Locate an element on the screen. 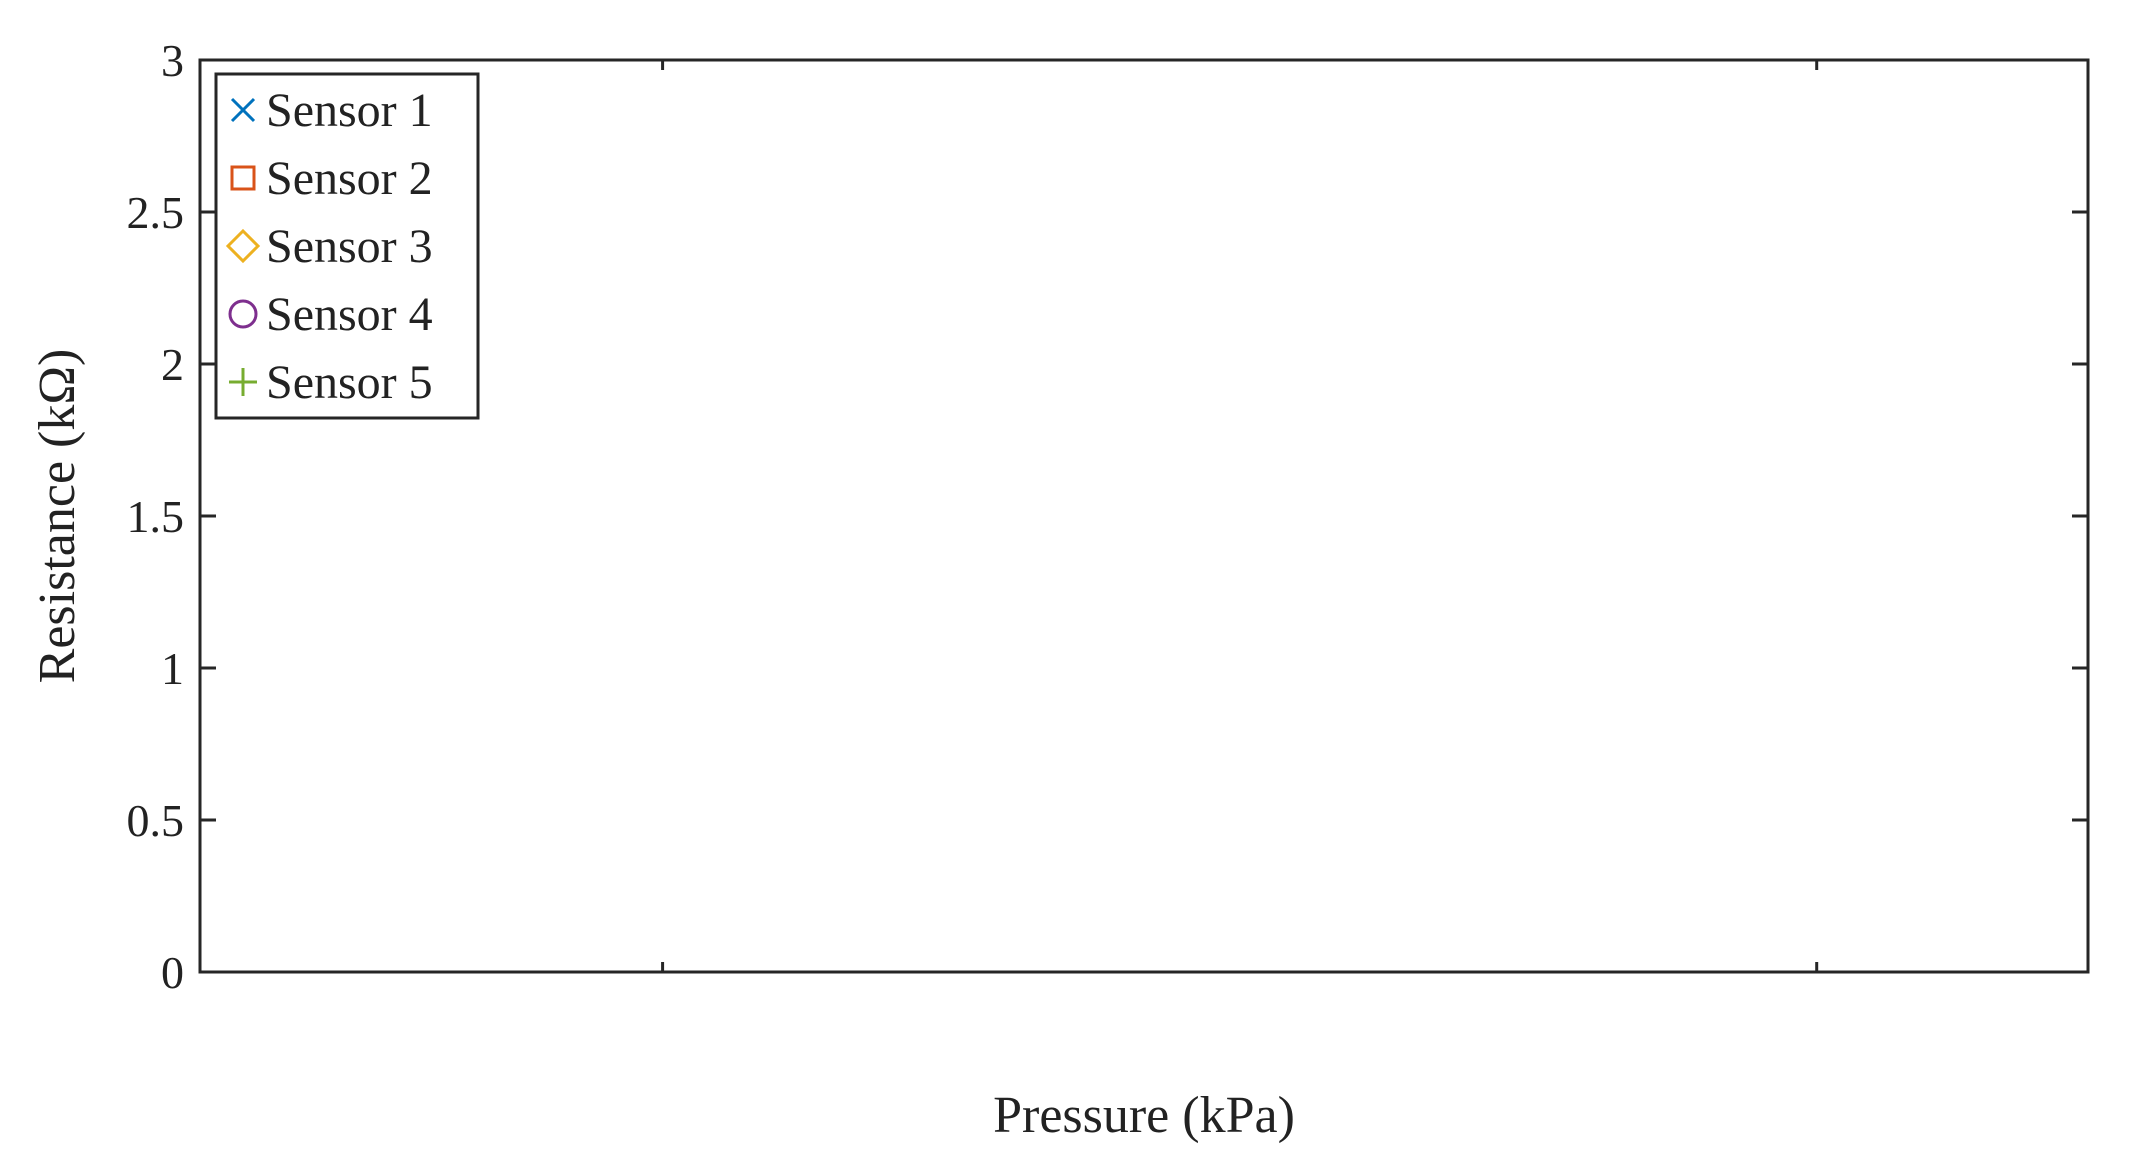 This screenshot has width=2132, height=1166. legend-item-4: Sensor 4 is located at coordinates (330, 314).